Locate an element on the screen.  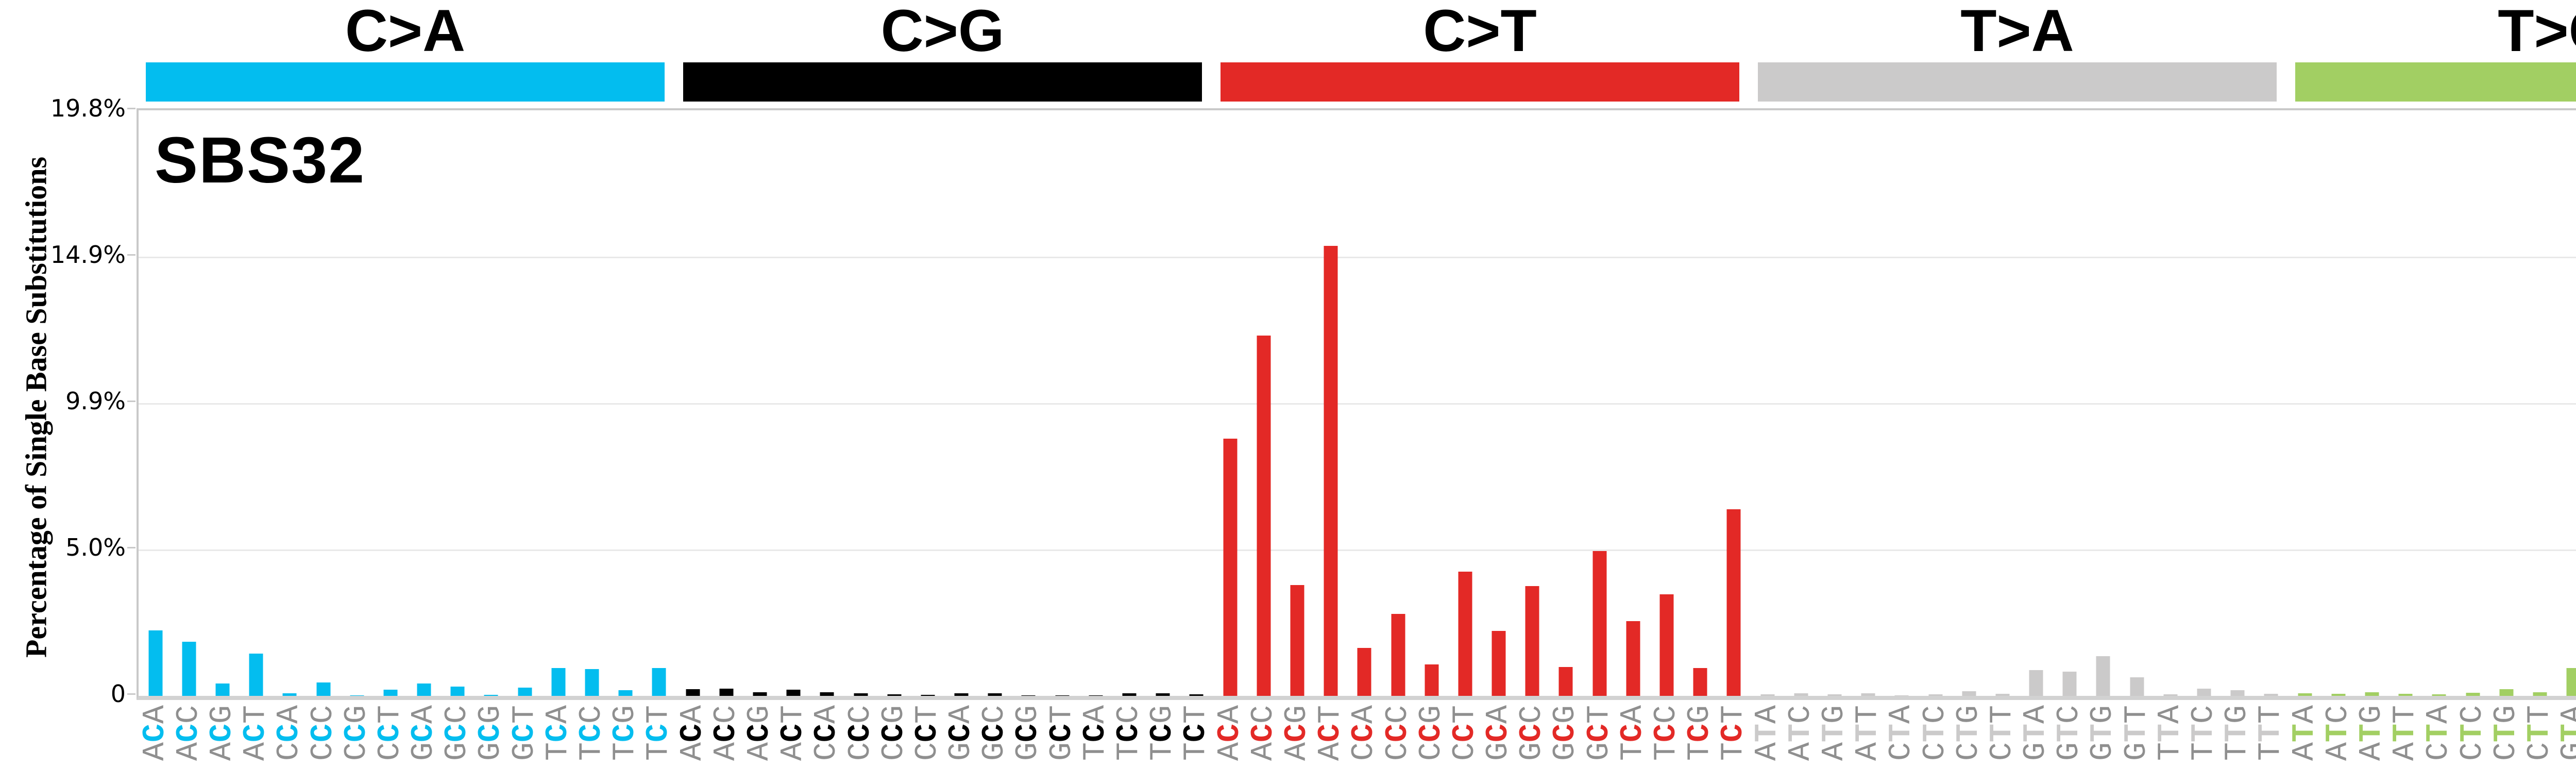
header-color-strip is located at coordinates (942, 82).